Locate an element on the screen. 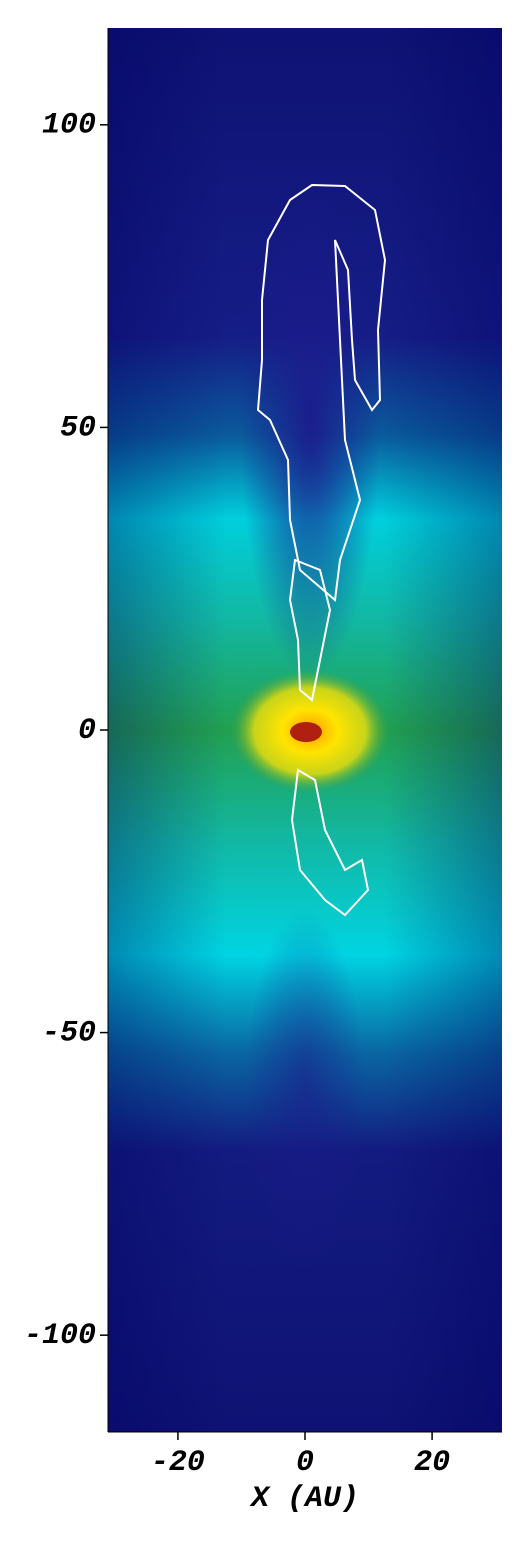 This screenshot has width=520, height=1545. x-axis-label: X (AU) is located at coordinates (304, 1499).